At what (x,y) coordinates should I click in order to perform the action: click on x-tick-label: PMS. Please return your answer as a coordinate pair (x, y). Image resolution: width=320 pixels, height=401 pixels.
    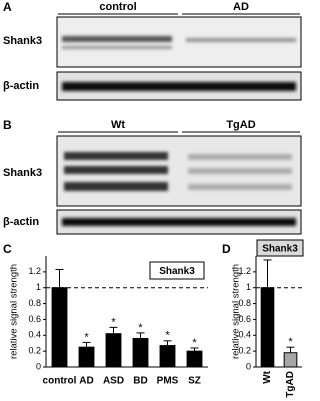
    Looking at the image, I should click on (168, 381).